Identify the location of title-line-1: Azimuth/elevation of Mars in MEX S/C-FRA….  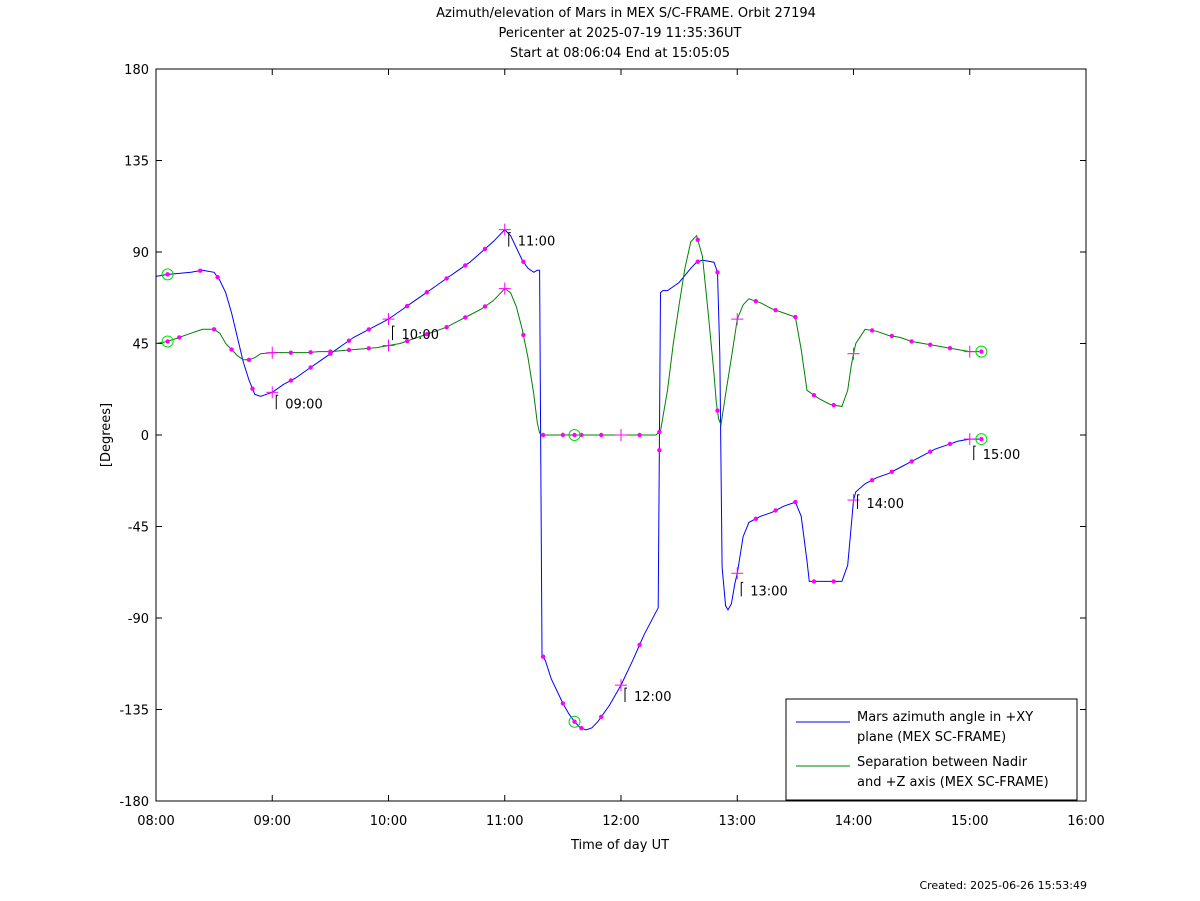
(626, 13).